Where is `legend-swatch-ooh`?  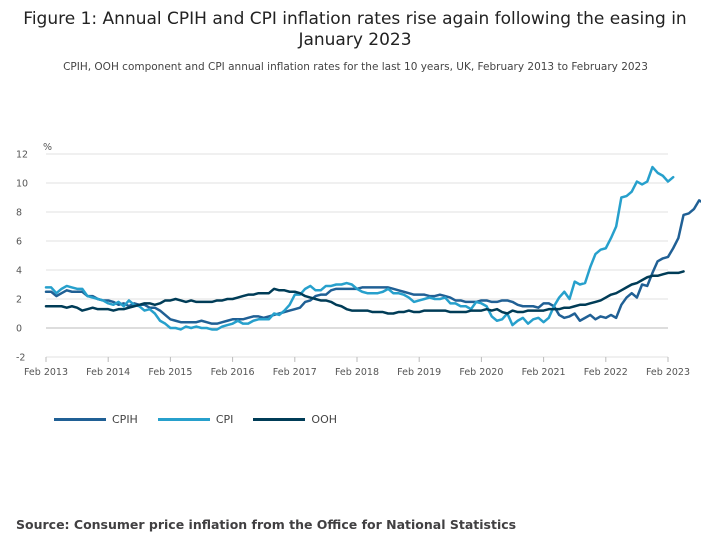 legend-swatch-ooh is located at coordinates (279, 419).